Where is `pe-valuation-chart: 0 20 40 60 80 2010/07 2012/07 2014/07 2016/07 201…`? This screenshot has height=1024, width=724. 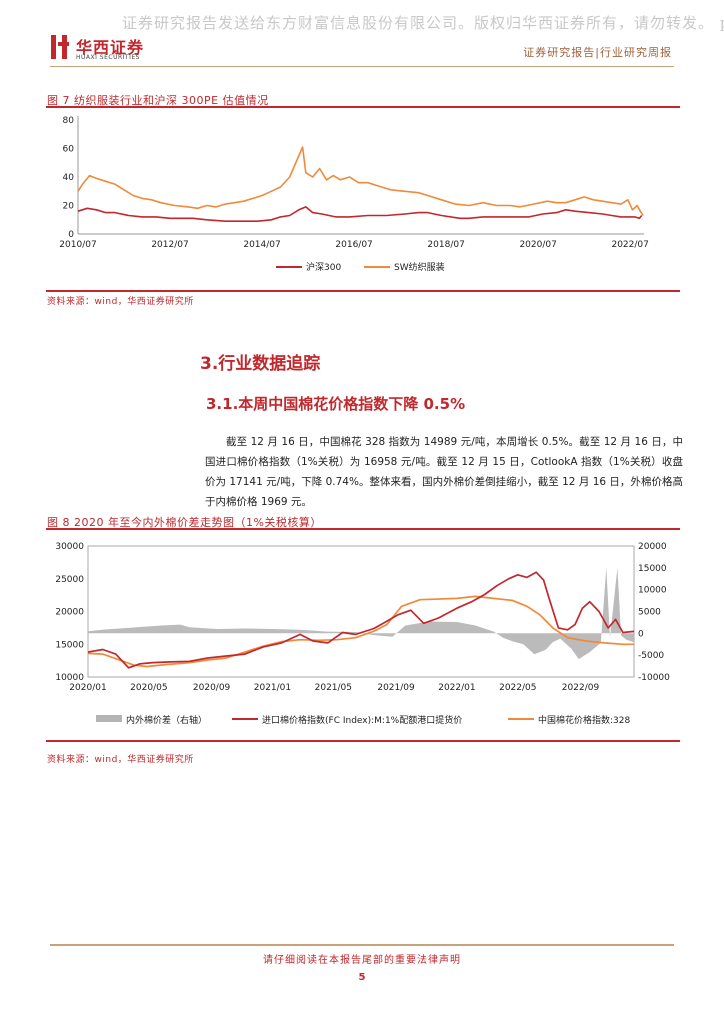 pe-valuation-chart: 0 20 40 60 80 2010/07 2012/07 2014/07 2016/07 201… is located at coordinates (354, 194).